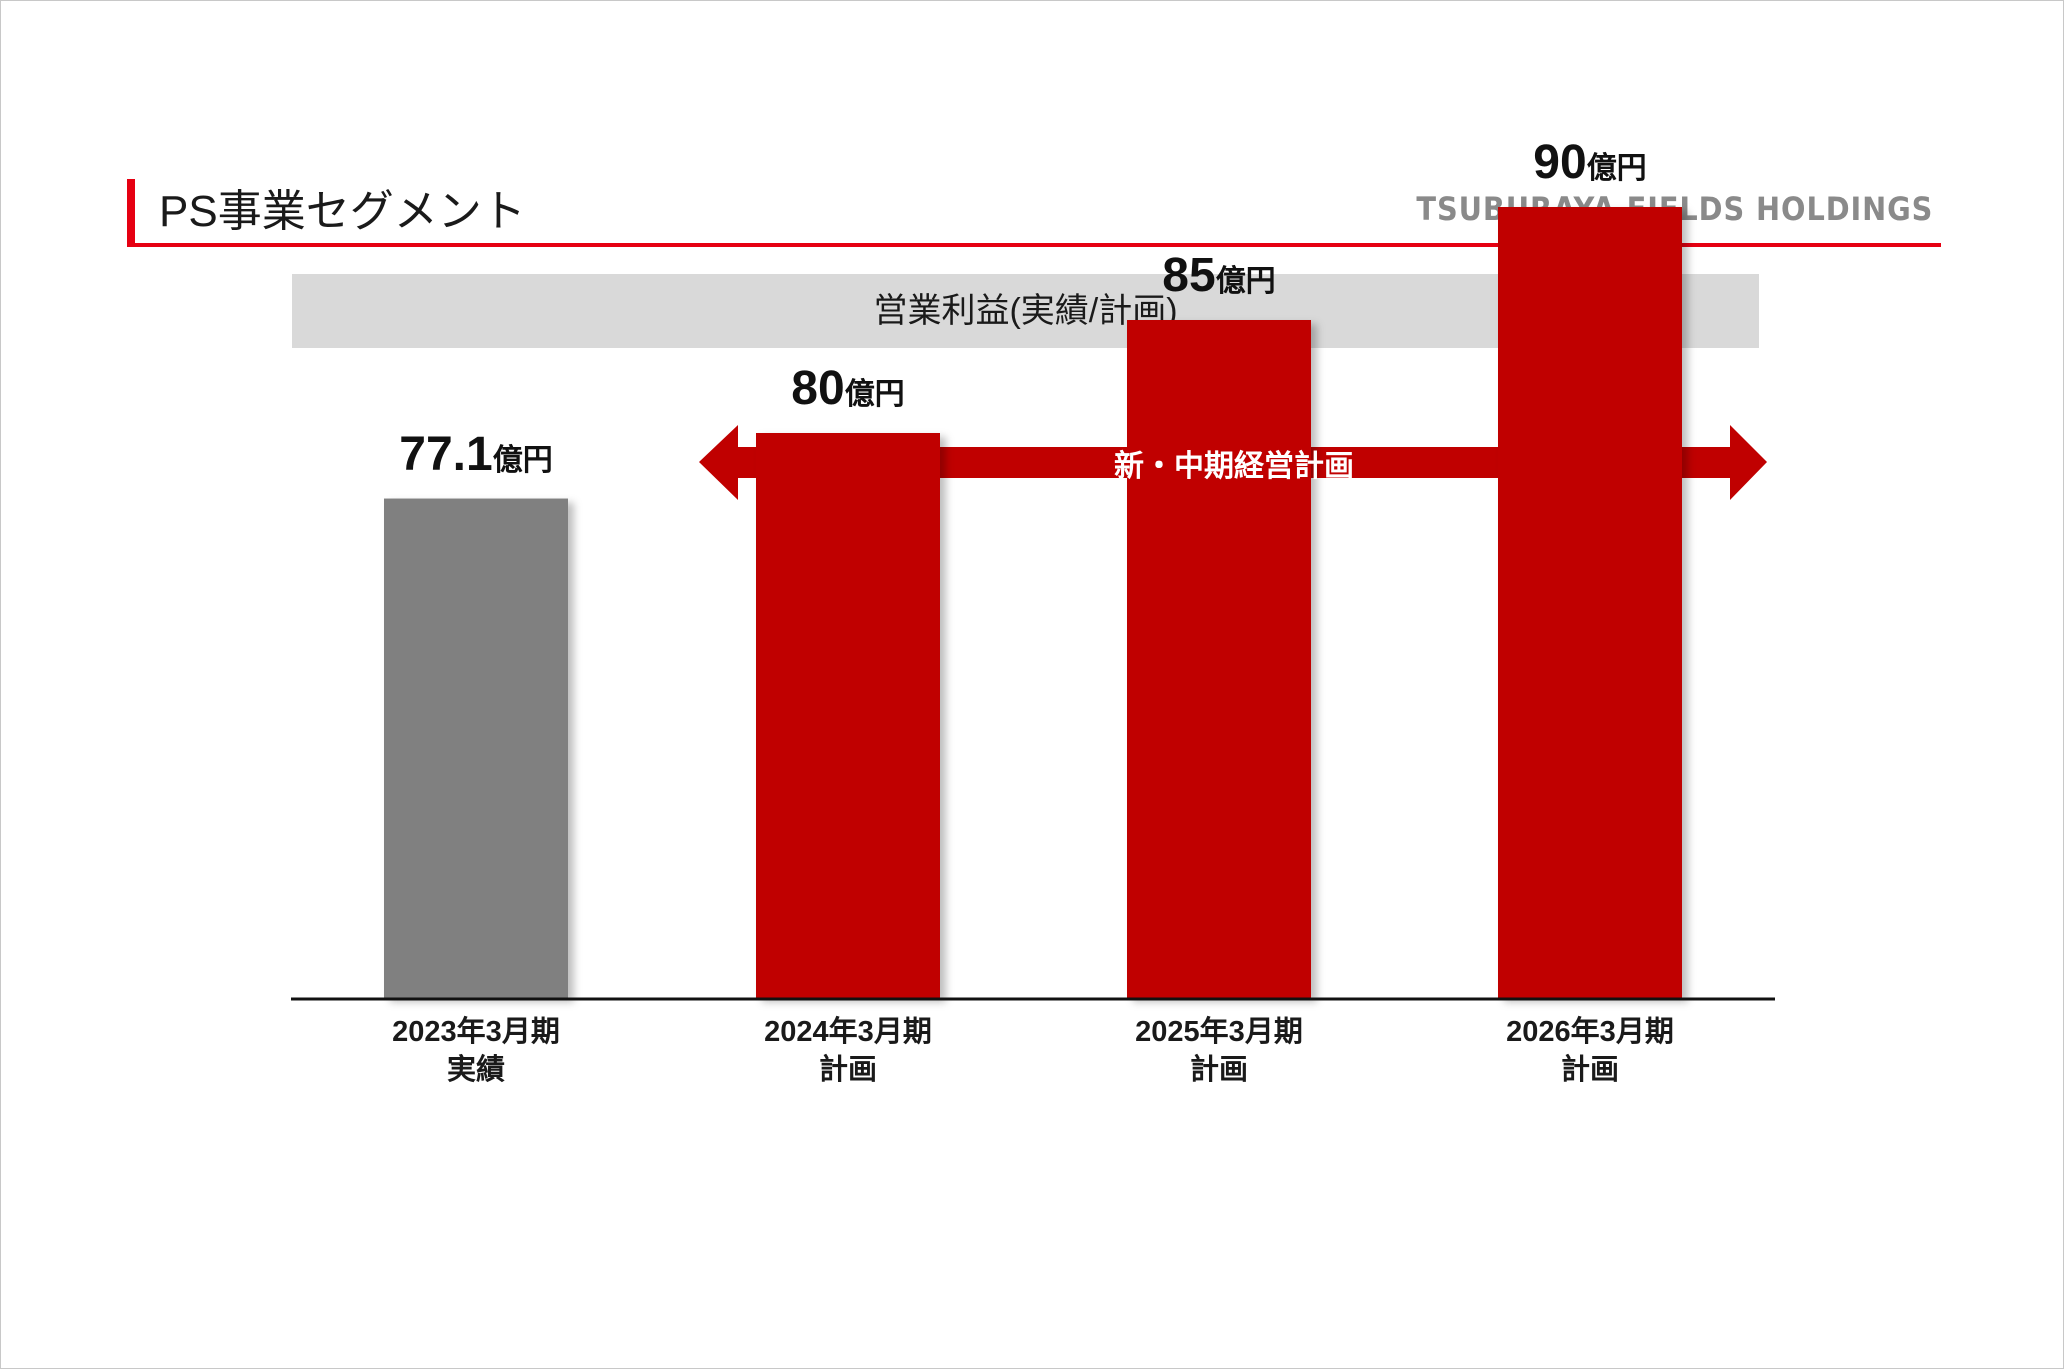 The width and height of the screenshot is (2064, 1370). I want to click on value-label-2: 80億円, so click(848, 388).